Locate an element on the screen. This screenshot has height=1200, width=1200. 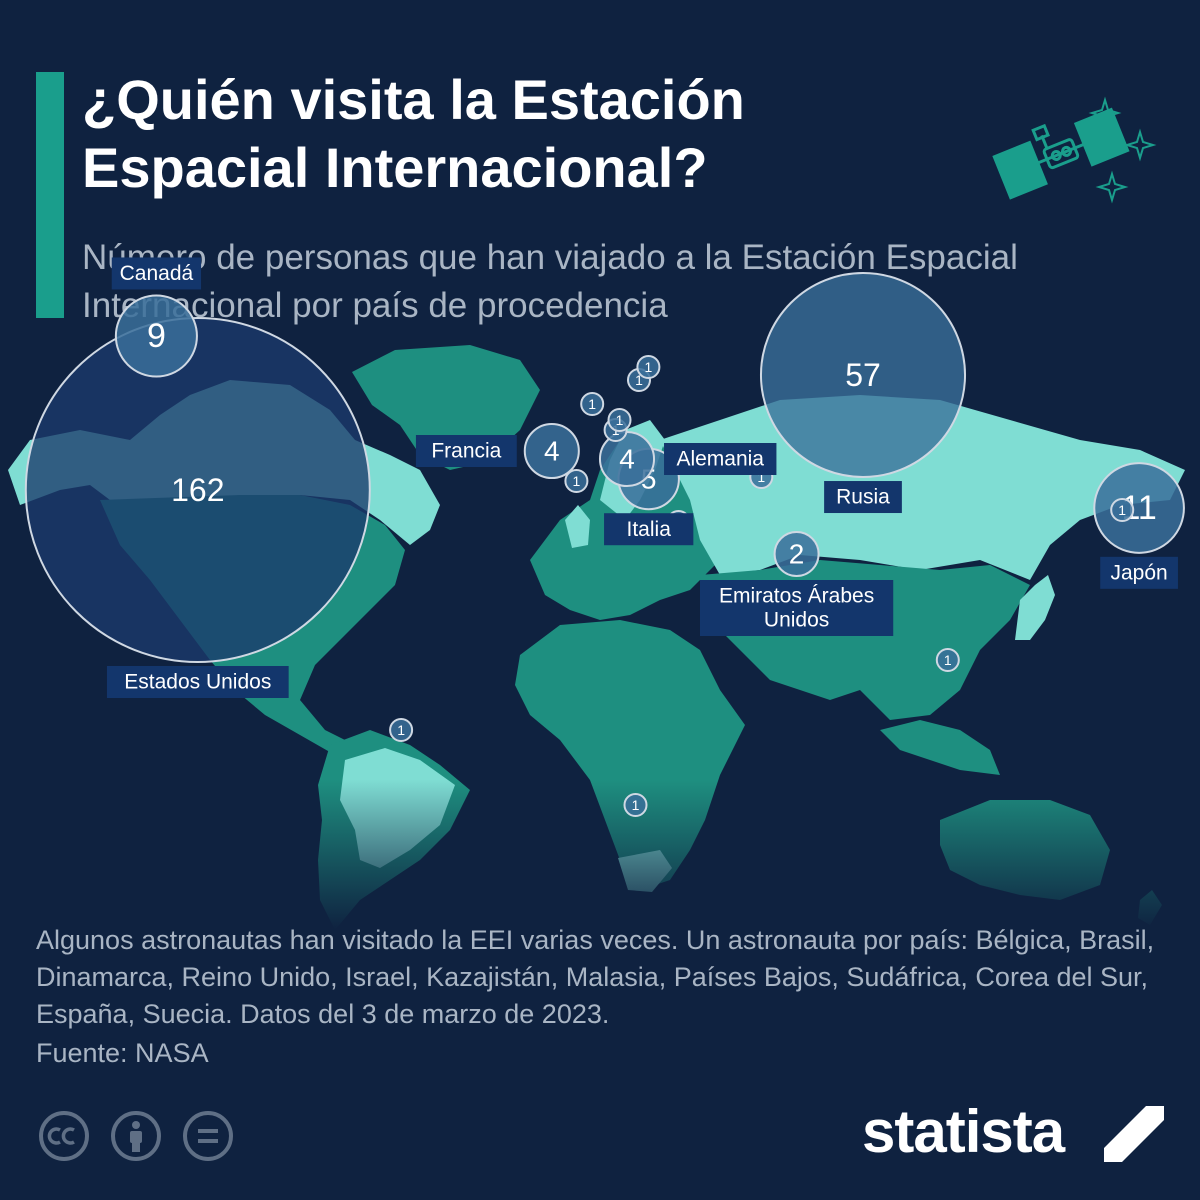
statista-logo-icon is located at coordinates (1134, 1134).